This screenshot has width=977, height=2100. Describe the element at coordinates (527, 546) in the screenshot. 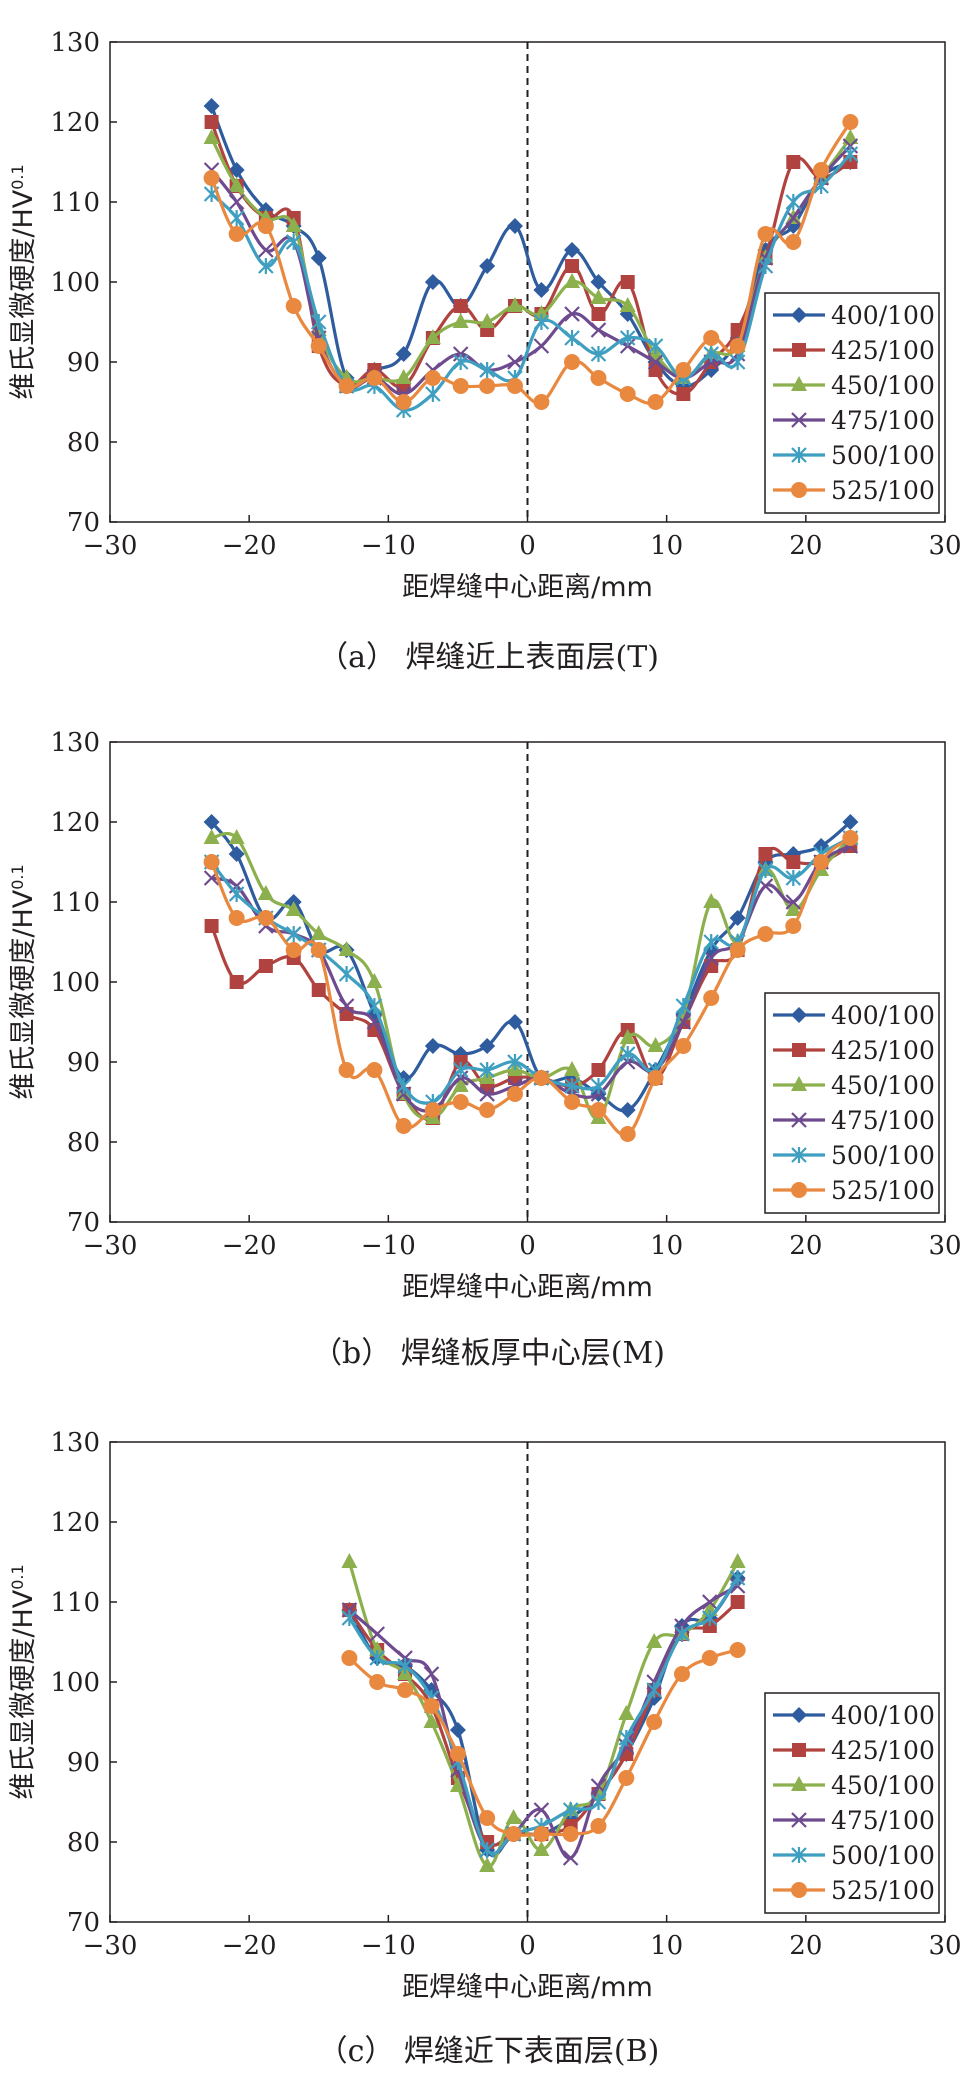

I see `x-tick-label: 0` at that location.